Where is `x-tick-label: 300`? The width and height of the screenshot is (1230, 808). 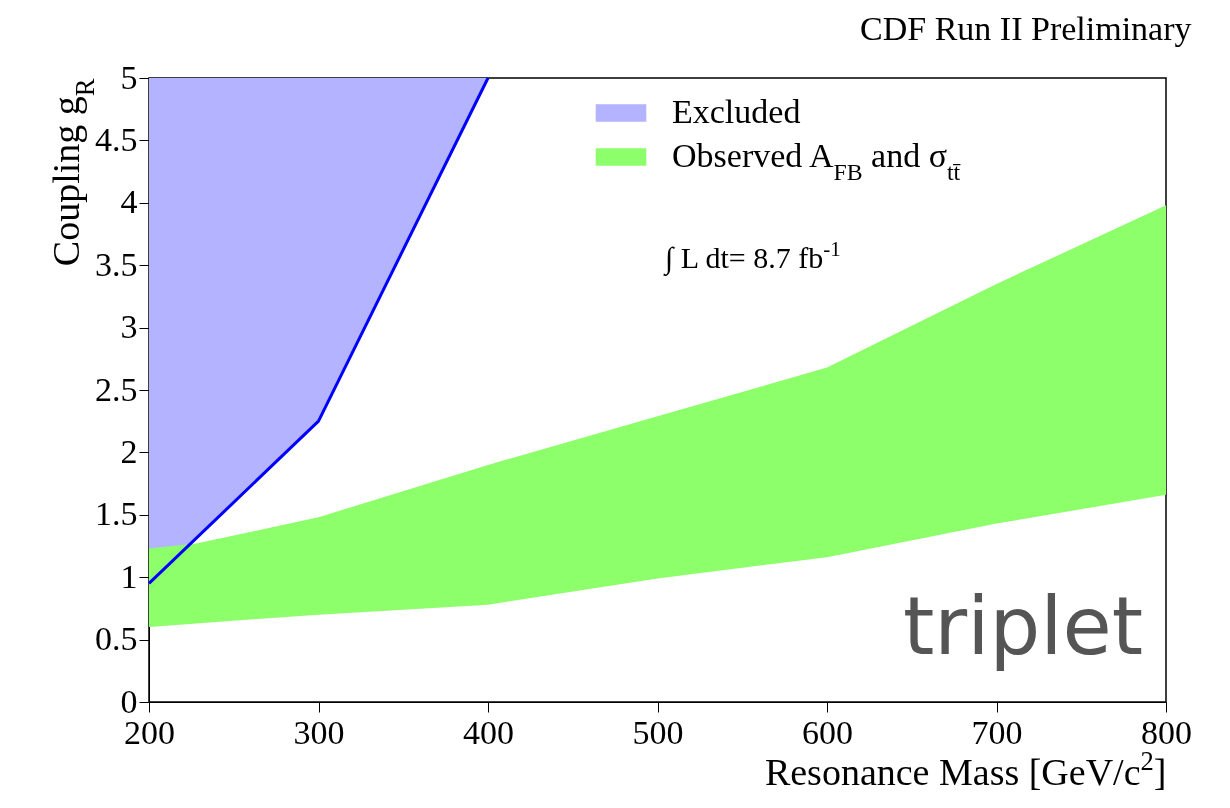 x-tick-label: 300 is located at coordinates (319, 732).